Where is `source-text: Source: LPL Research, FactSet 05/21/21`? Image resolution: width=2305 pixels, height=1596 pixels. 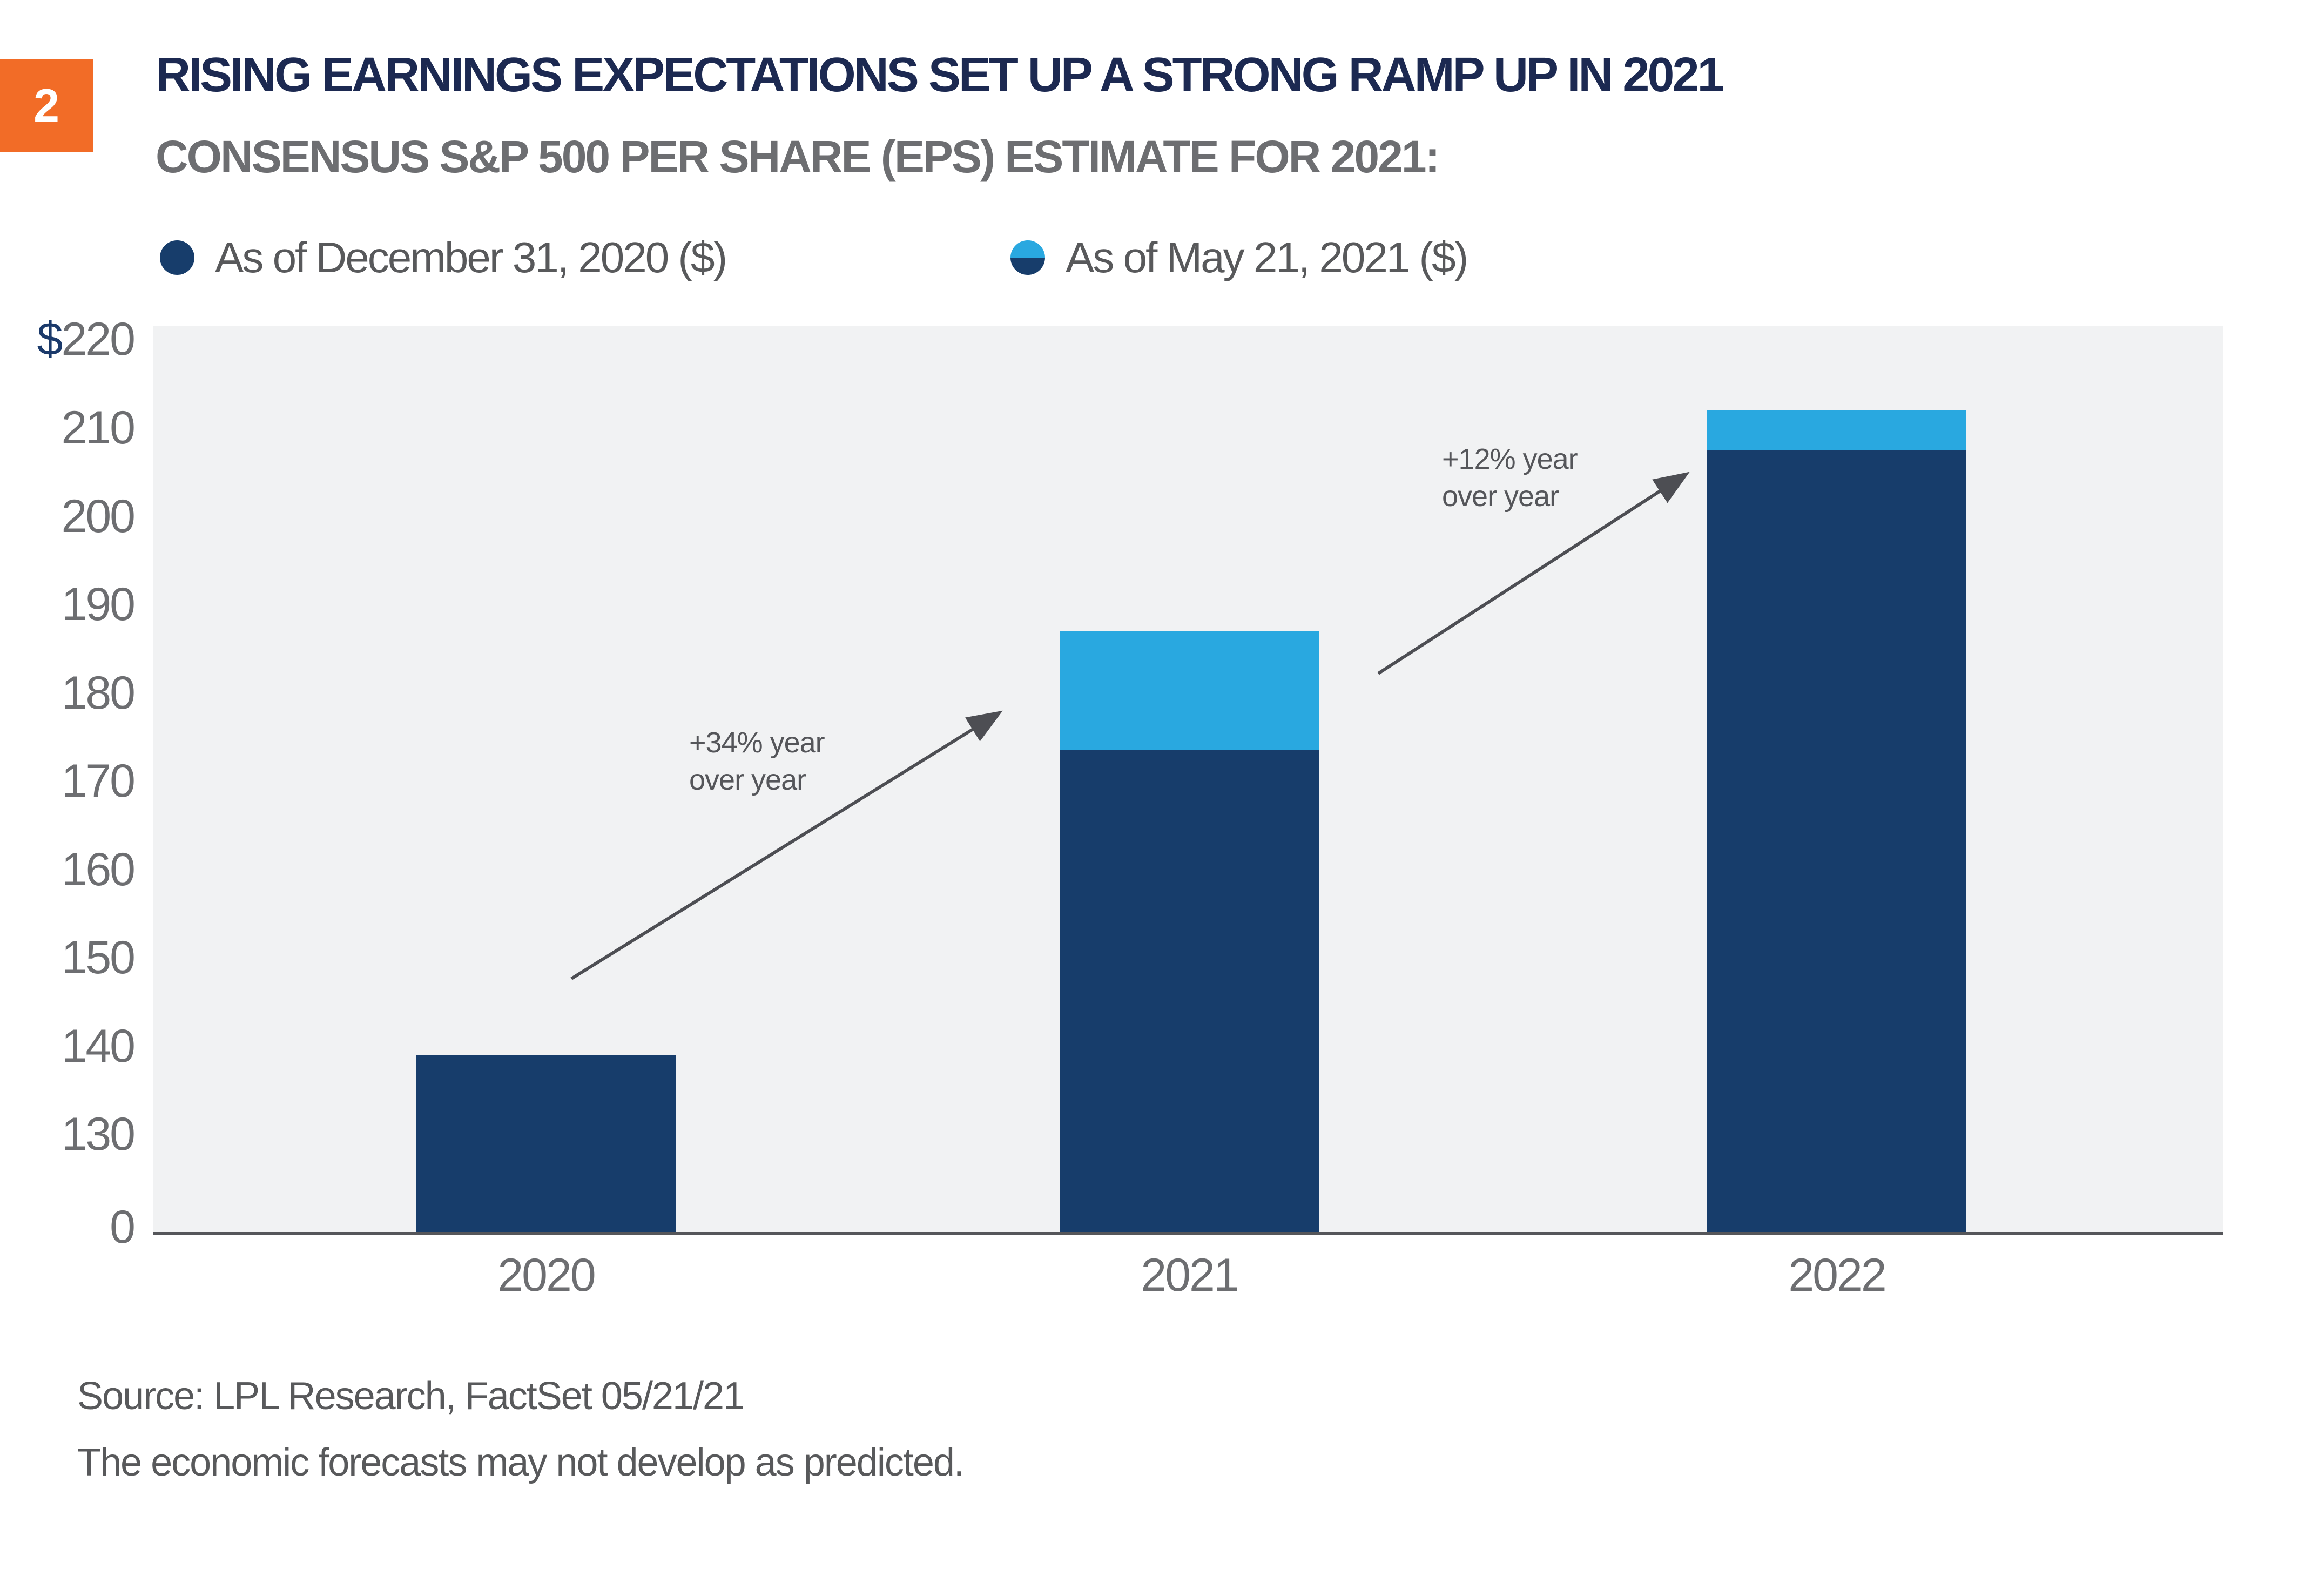 source-text: Source: LPL Research, FactSet 05/21/21 is located at coordinates (411, 1396).